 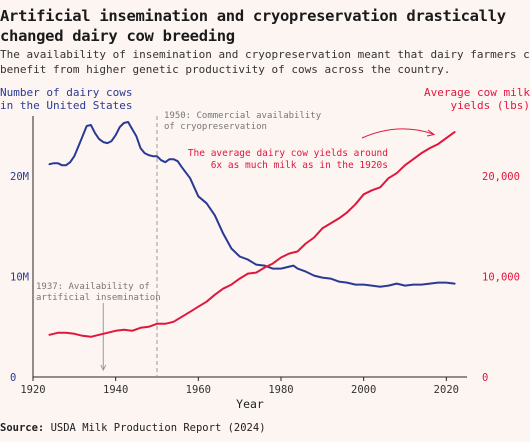 I want to click on x-tick-label: 1980, so click(x=280, y=390).